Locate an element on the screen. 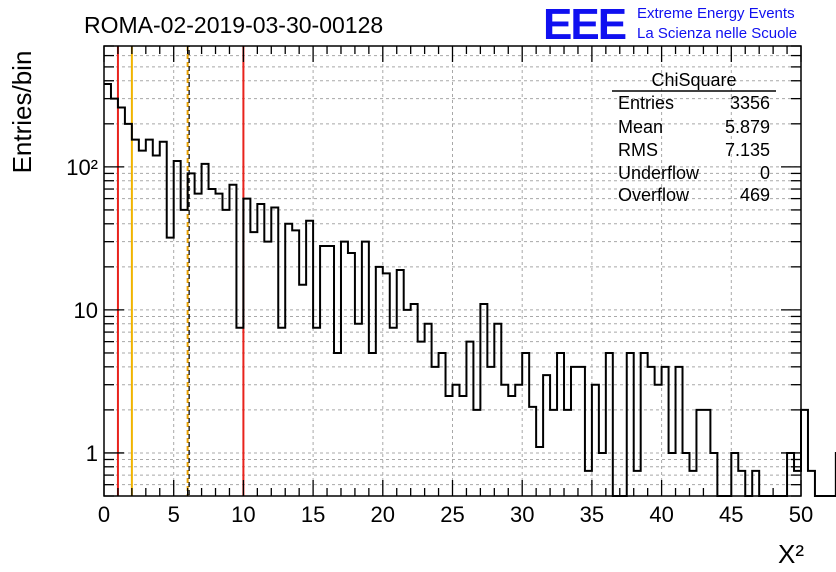 The height and width of the screenshot is (572, 836). stats-label-mean: Mean is located at coordinates (640, 127).